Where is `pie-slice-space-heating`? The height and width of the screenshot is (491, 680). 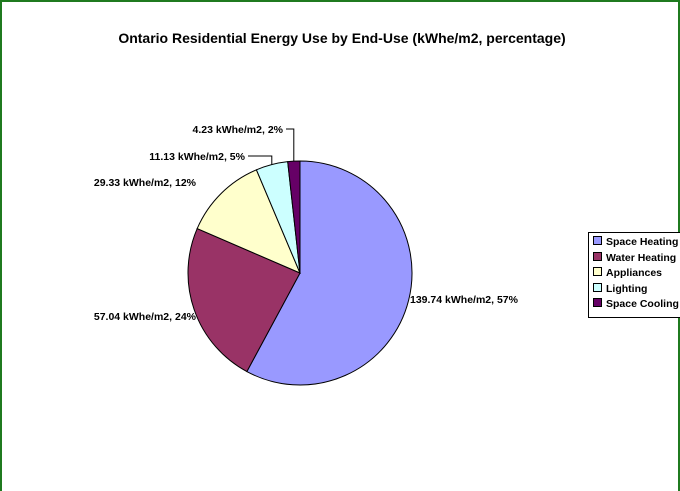
pie-slice-space-heating is located at coordinates (329, 273).